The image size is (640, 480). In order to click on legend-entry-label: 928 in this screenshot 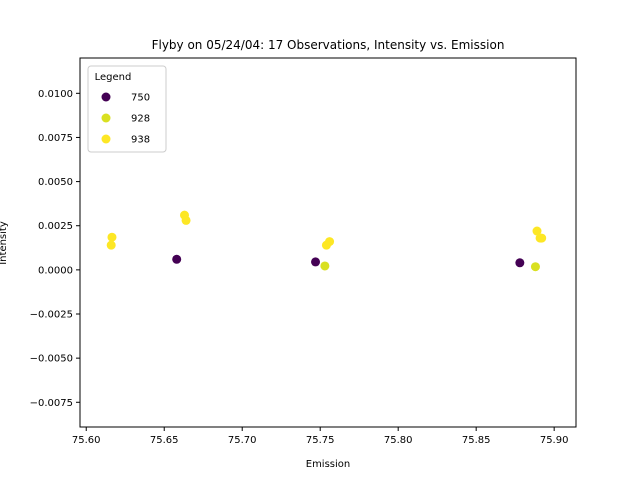, I will do `click(140, 119)`.